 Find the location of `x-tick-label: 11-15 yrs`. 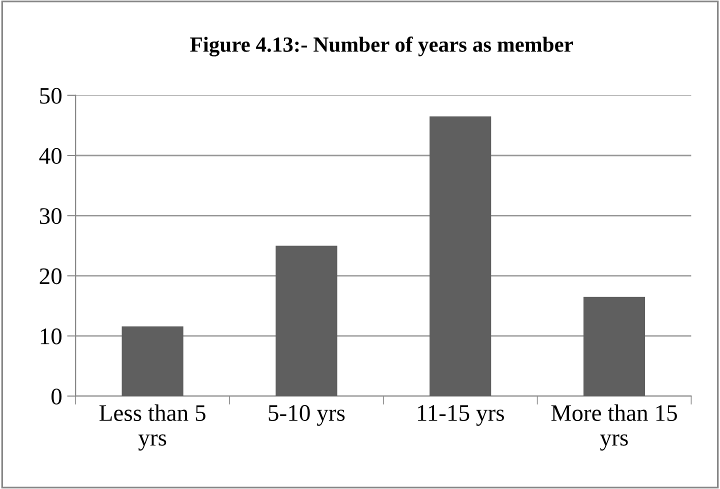

x-tick-label: 11-15 yrs is located at coordinates (461, 415).